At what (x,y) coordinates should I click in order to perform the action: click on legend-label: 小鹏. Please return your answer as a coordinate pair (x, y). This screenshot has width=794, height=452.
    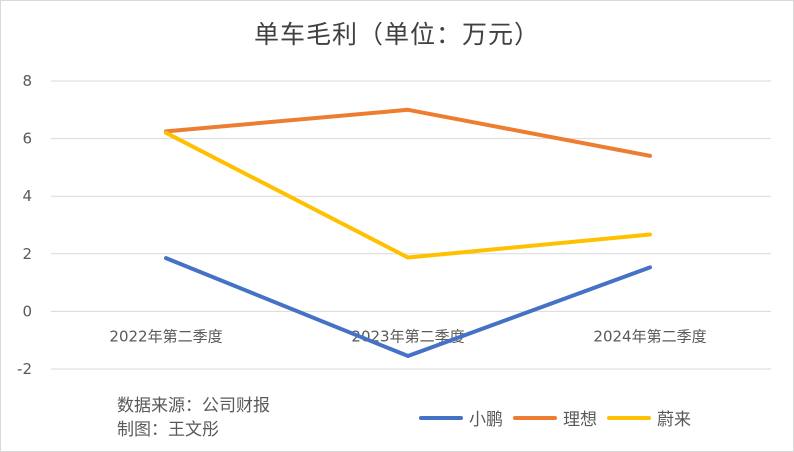
    Looking at the image, I should click on (486, 420).